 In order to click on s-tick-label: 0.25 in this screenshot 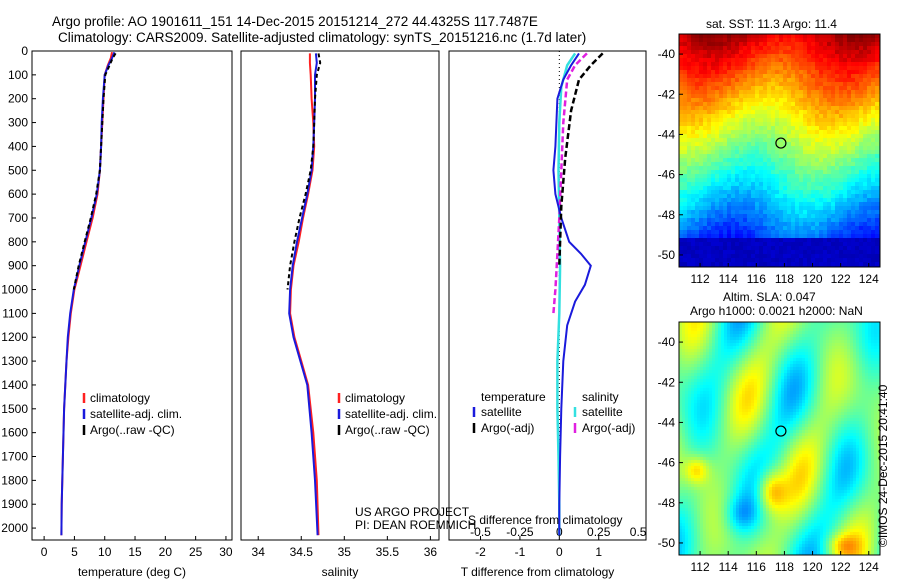, I will do `click(599, 532)`.